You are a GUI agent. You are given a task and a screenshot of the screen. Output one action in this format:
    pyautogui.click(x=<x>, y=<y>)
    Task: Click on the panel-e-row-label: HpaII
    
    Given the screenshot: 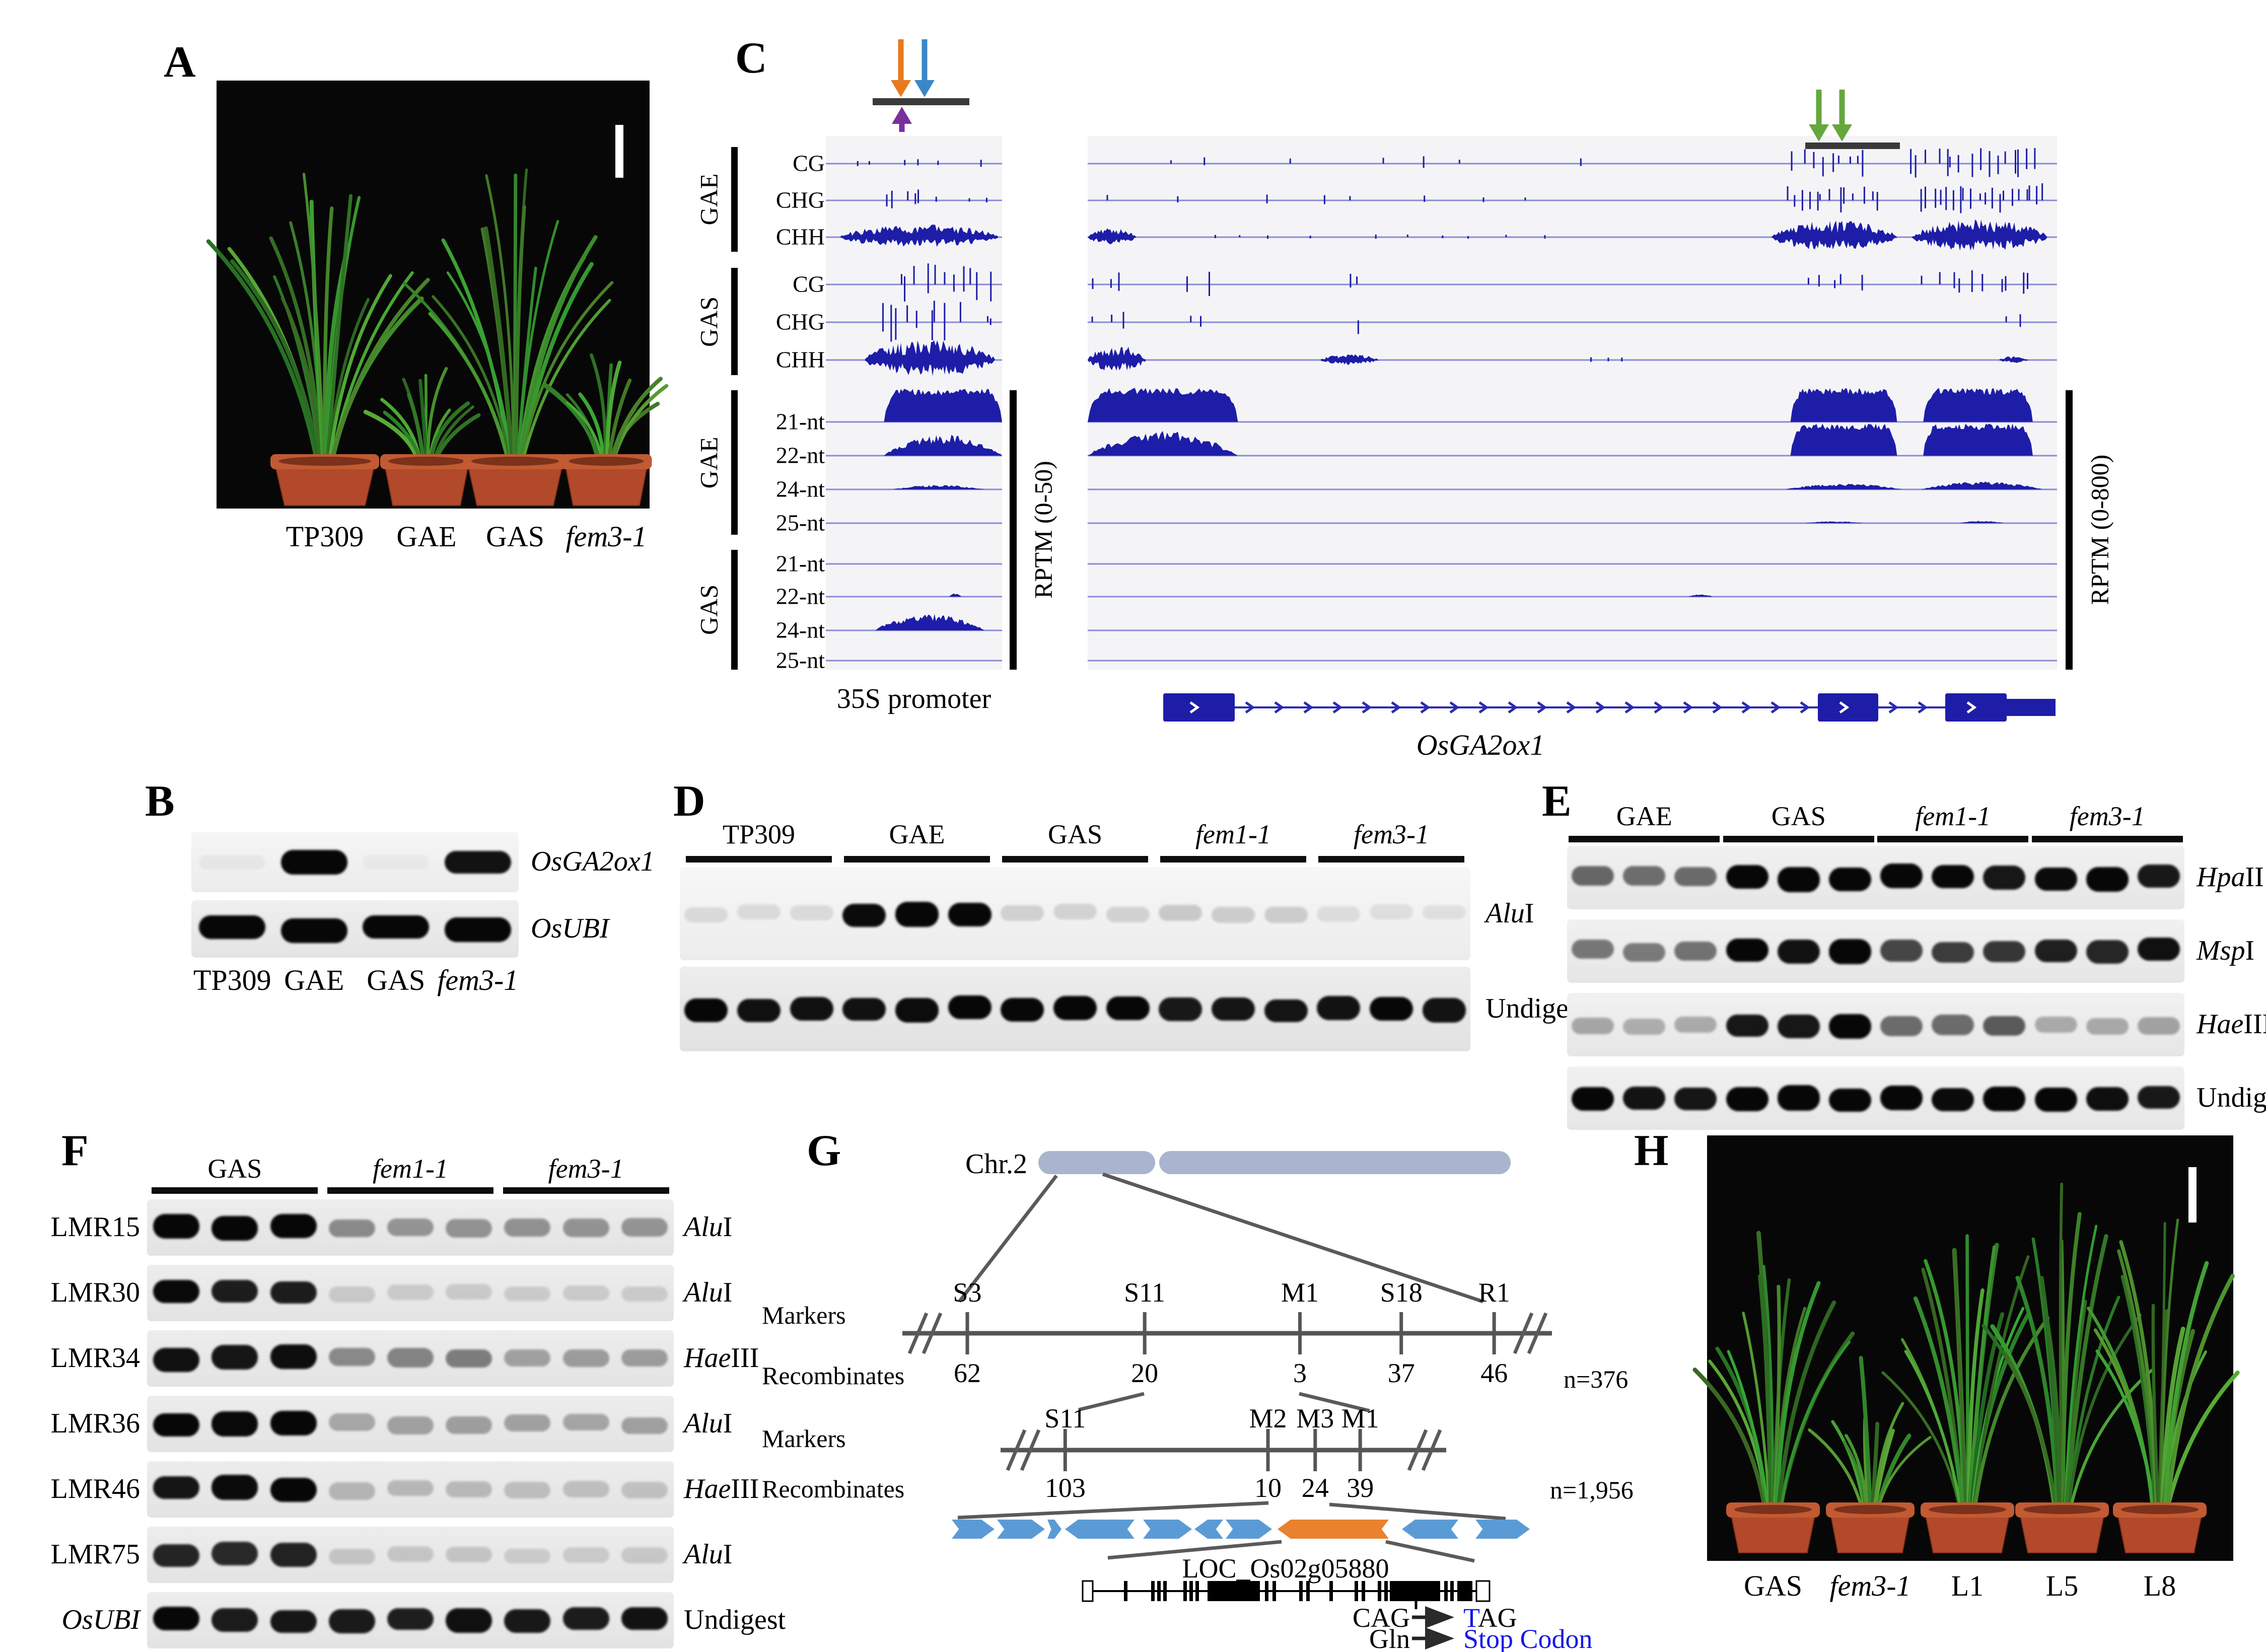 What is the action you would take?
    pyautogui.click(x=2230, y=877)
    